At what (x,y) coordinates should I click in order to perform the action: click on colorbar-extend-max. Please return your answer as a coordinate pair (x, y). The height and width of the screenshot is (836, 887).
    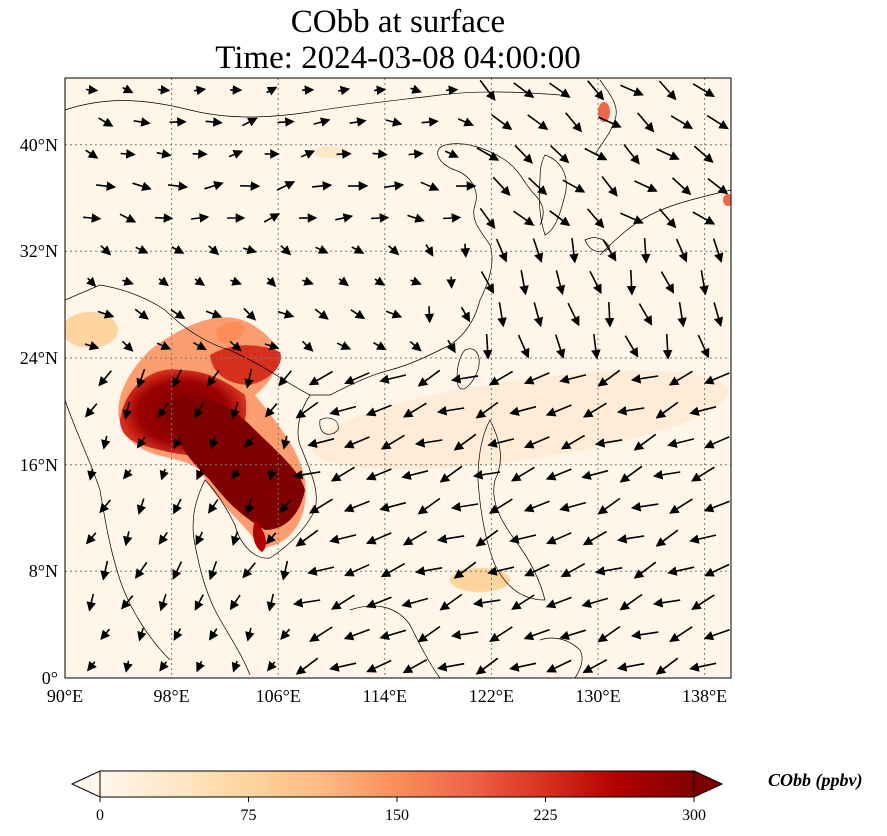
    Looking at the image, I should click on (708, 784).